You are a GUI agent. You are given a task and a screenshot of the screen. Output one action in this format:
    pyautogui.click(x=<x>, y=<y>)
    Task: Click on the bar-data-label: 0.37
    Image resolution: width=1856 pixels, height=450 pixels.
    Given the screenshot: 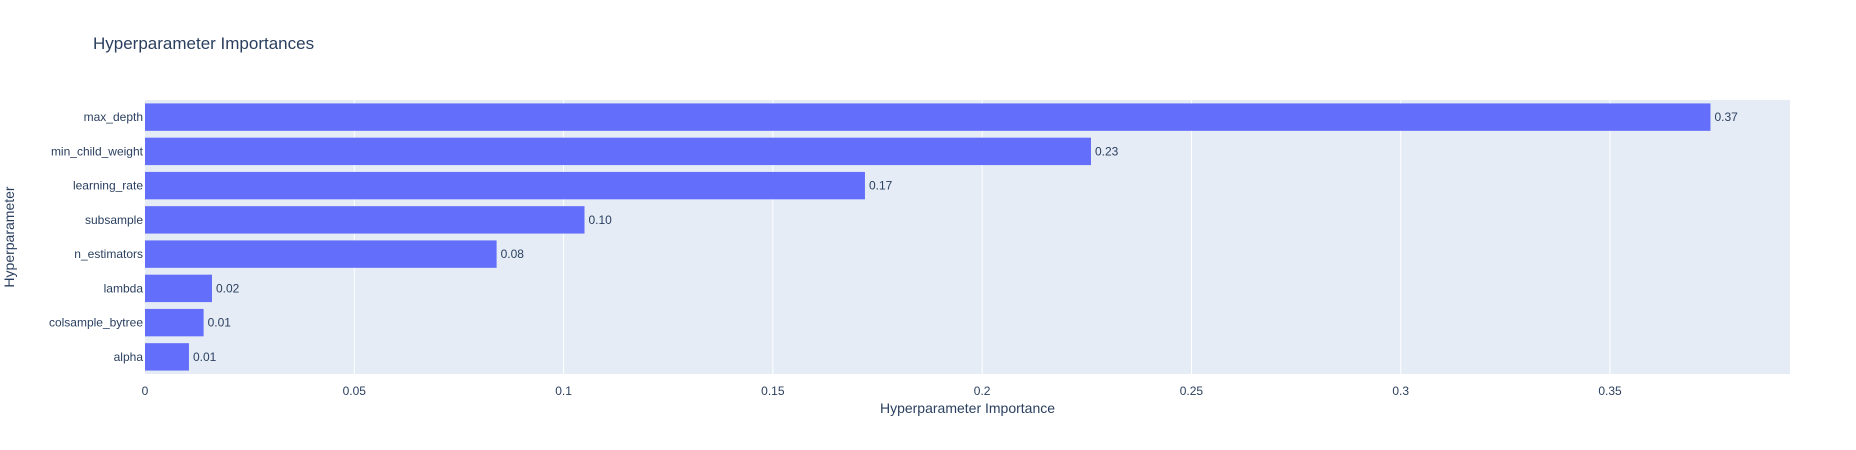 What is the action you would take?
    pyautogui.click(x=1726, y=117)
    